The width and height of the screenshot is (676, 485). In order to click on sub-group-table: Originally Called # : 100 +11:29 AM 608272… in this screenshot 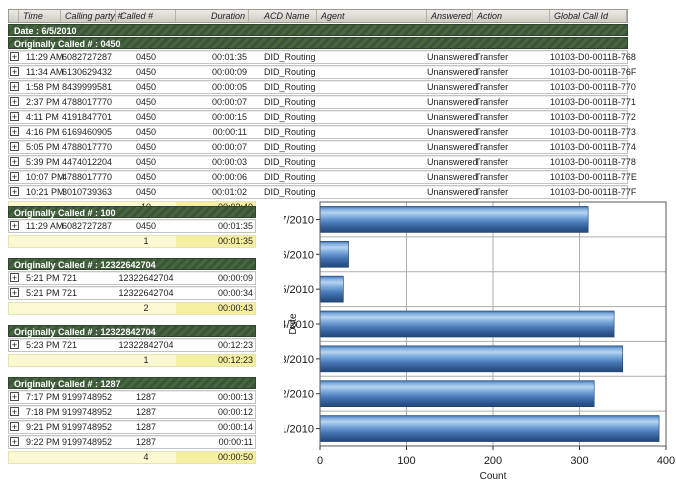, I will do `click(133, 227)`.